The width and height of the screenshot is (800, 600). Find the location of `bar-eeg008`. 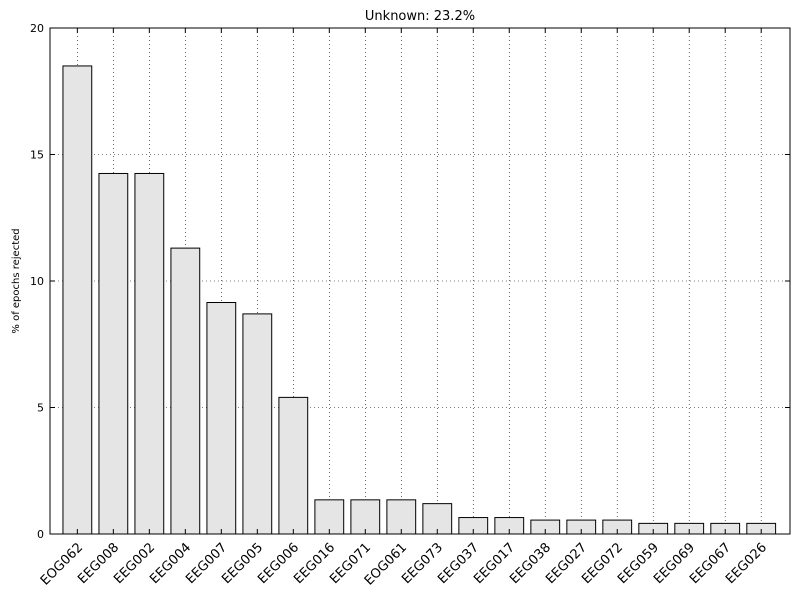

bar-eeg008 is located at coordinates (113, 353).